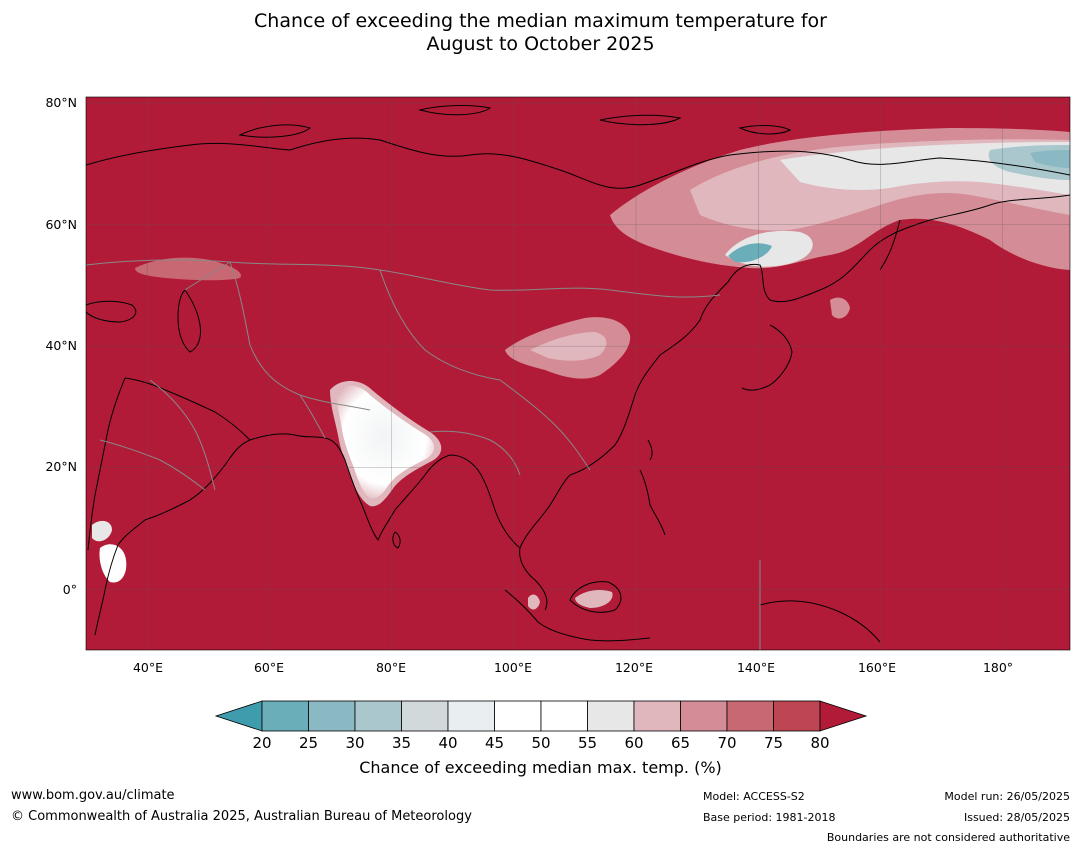 The image size is (1081, 850). What do you see at coordinates (840, 308) in the screenshot?
I see `japan-patch` at bounding box center [840, 308].